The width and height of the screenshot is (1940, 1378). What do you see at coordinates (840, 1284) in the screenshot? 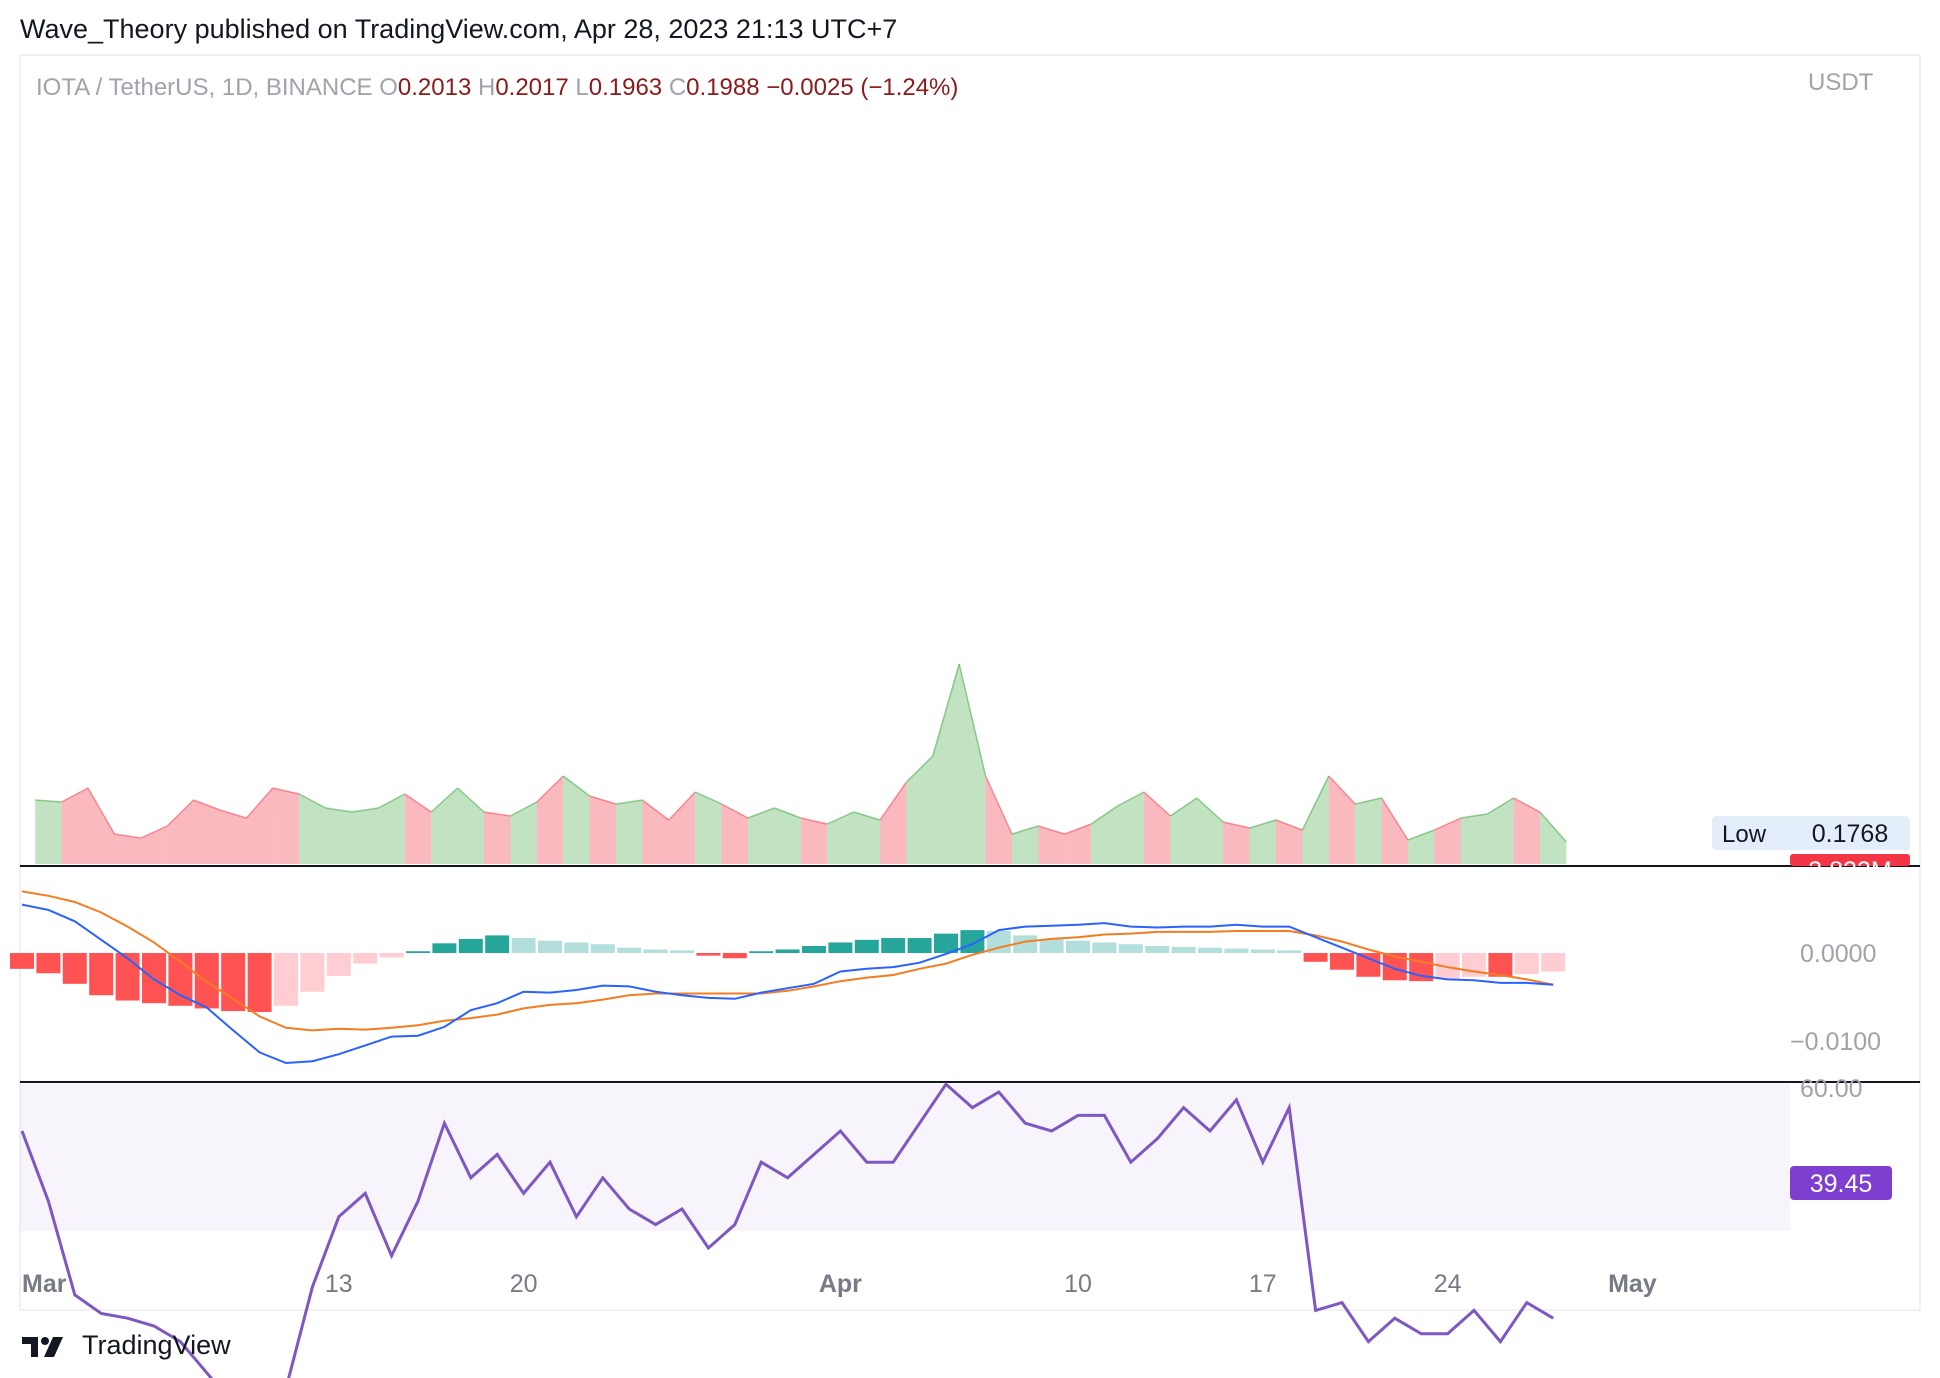
I see `time-axis-label: Apr` at bounding box center [840, 1284].